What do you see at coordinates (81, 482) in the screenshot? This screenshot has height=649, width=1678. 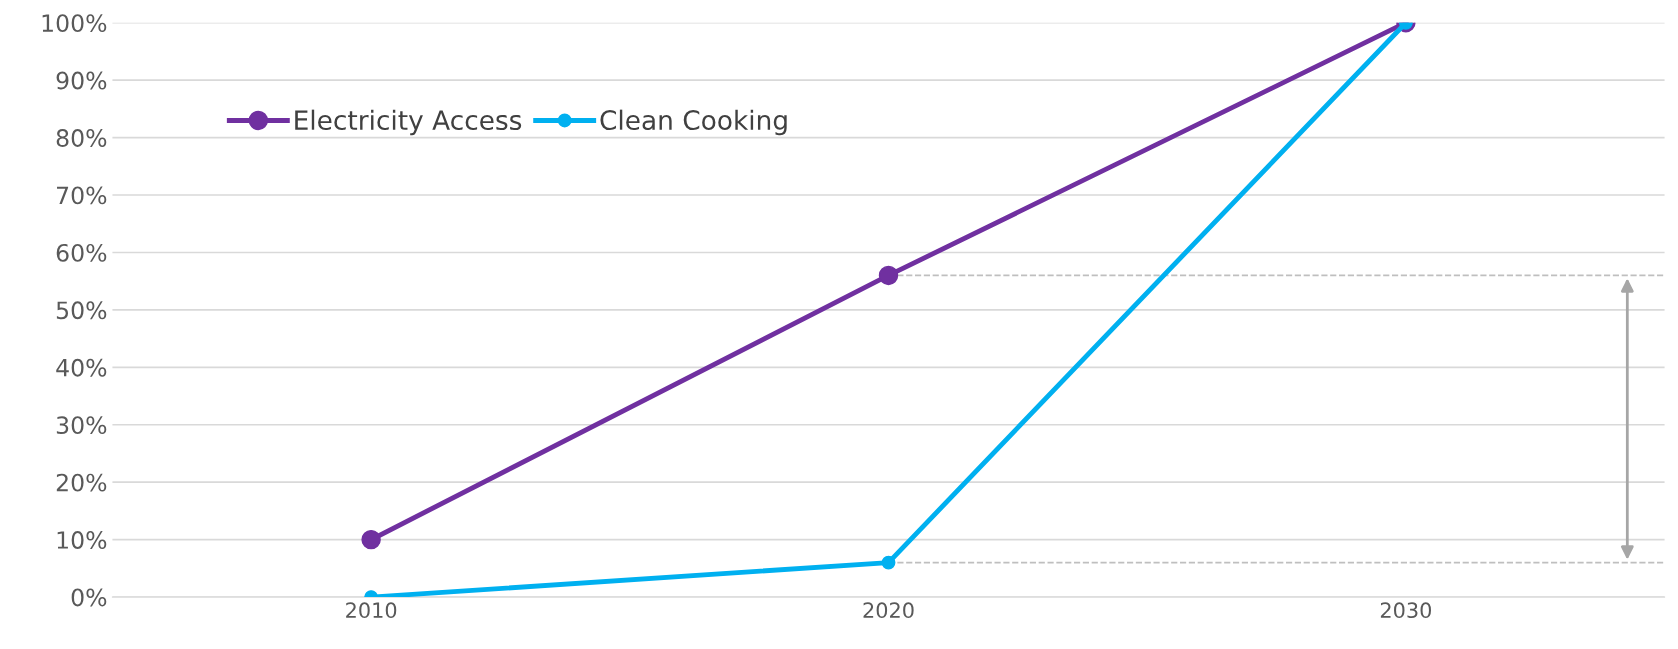 I see `y-tick-label: 20%` at bounding box center [81, 482].